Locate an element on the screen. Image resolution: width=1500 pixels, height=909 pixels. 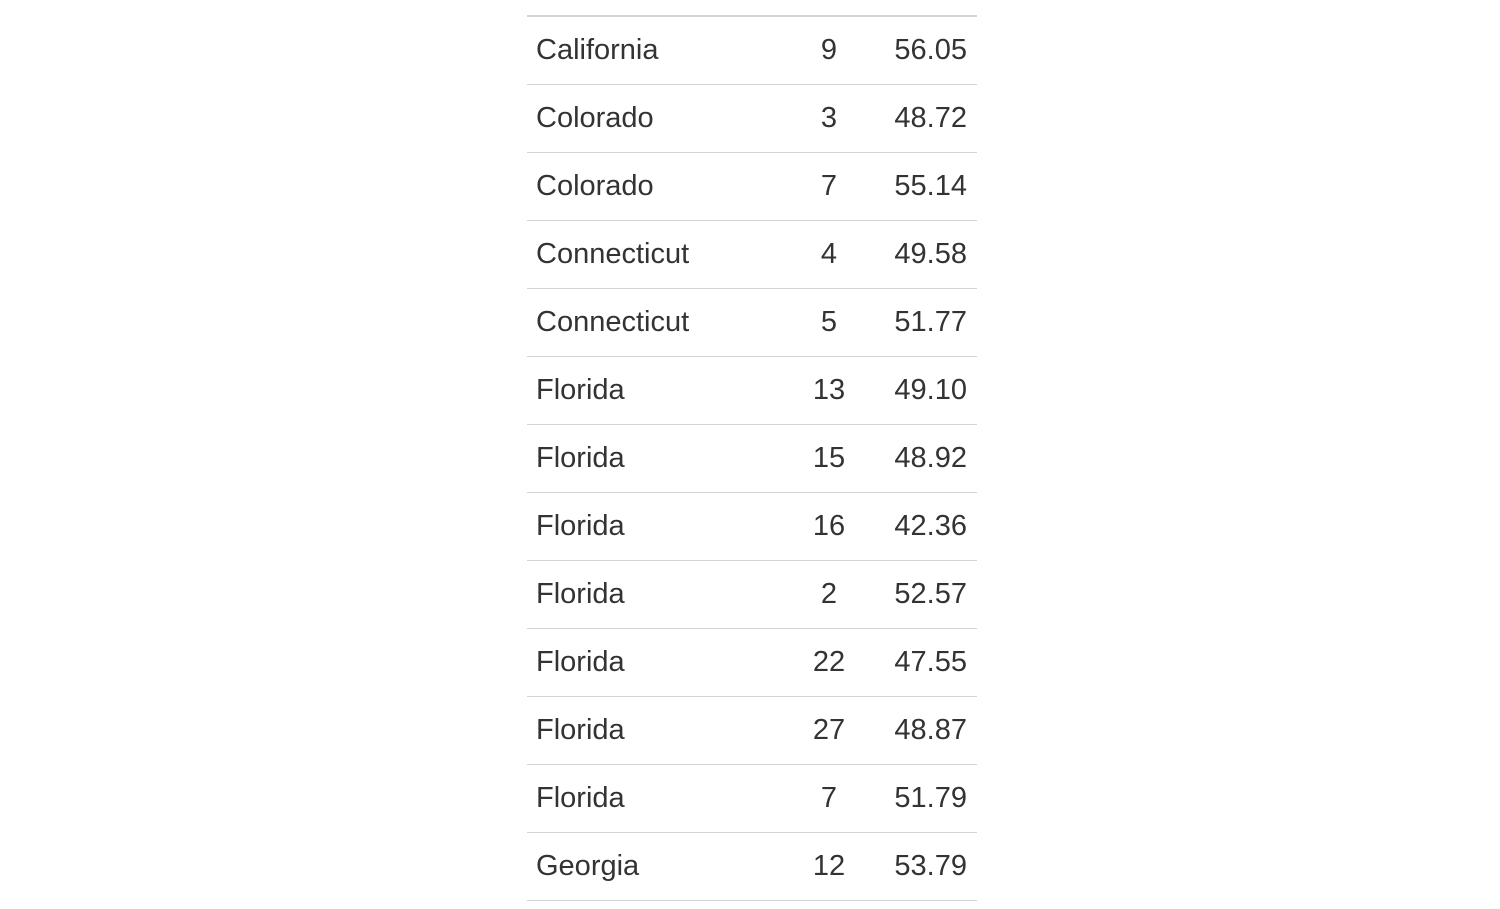
value-cell: 53.79 is located at coordinates (924, 866).